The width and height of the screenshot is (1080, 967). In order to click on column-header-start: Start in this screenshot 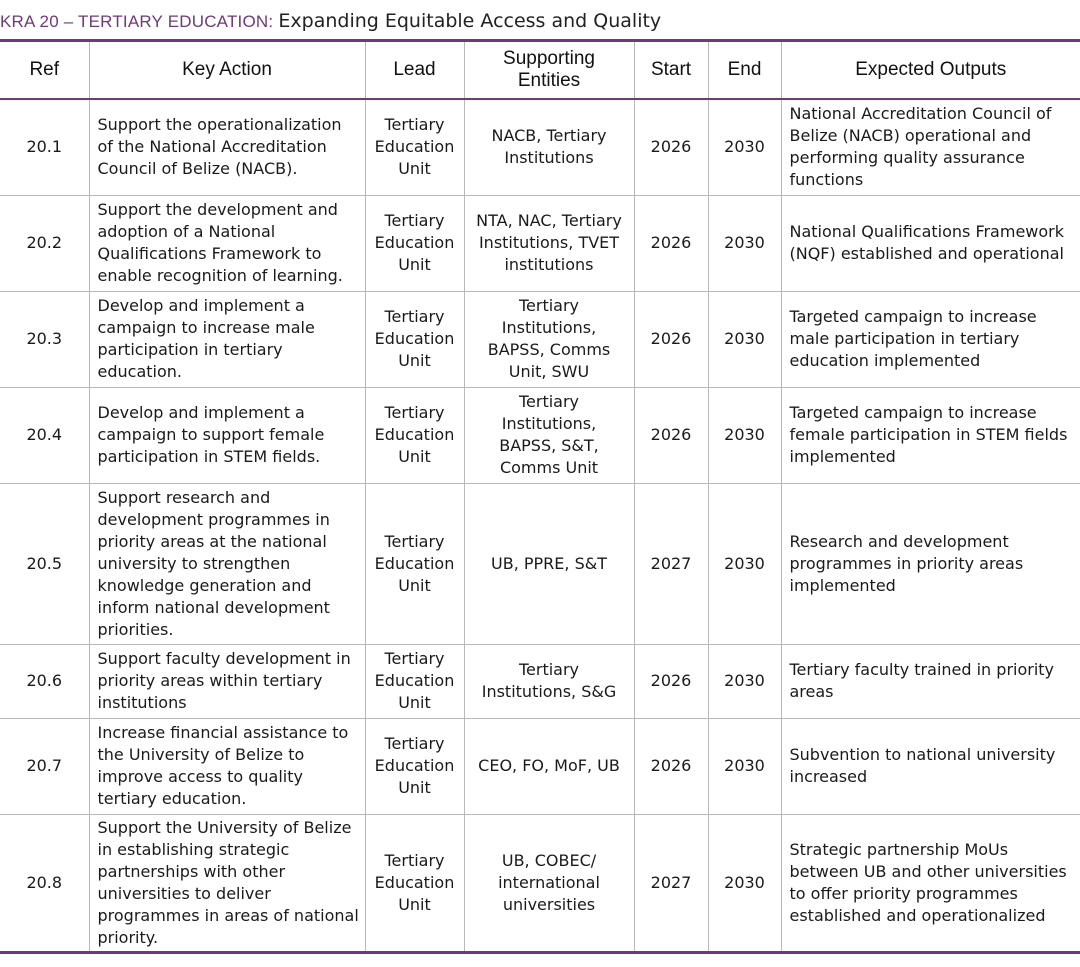, I will do `click(671, 70)`.